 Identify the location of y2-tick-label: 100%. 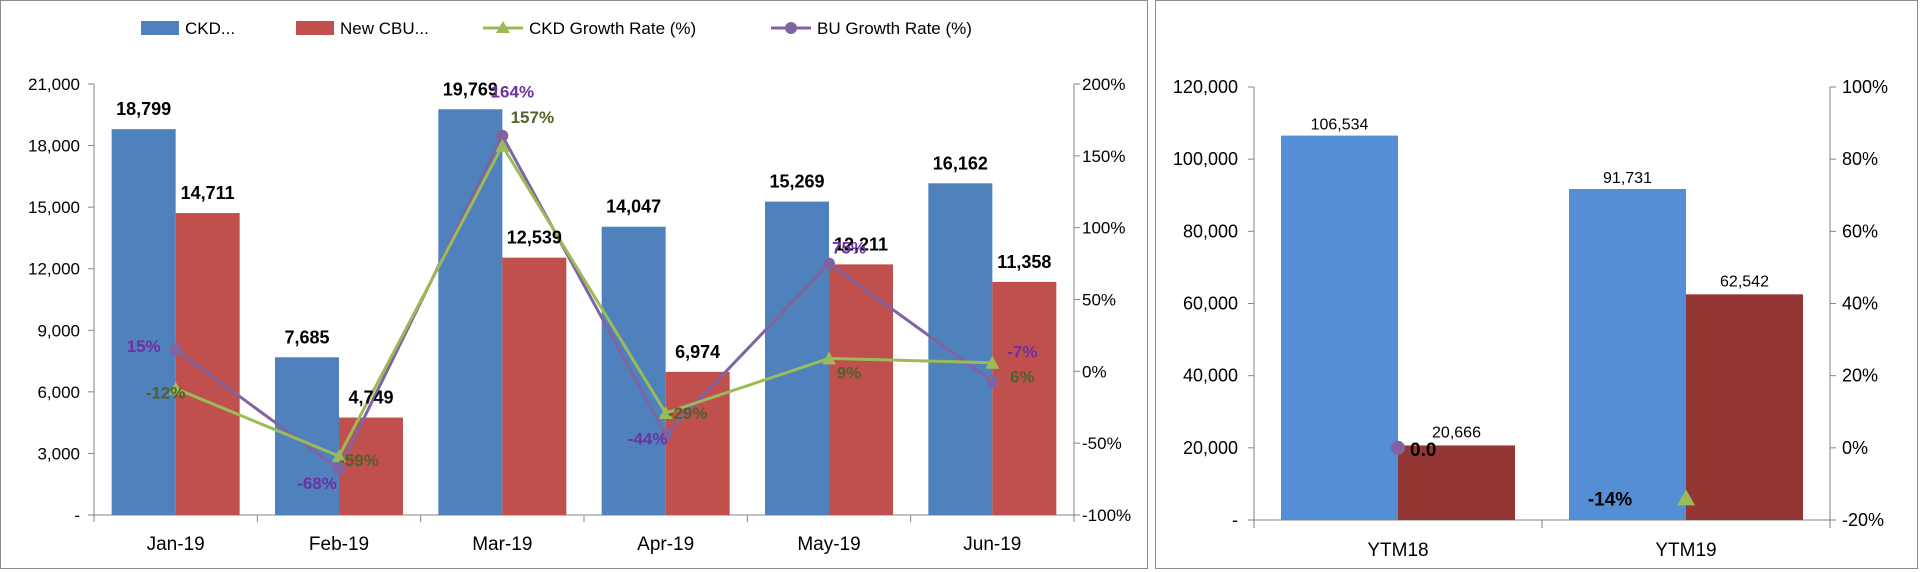
(1103, 228).